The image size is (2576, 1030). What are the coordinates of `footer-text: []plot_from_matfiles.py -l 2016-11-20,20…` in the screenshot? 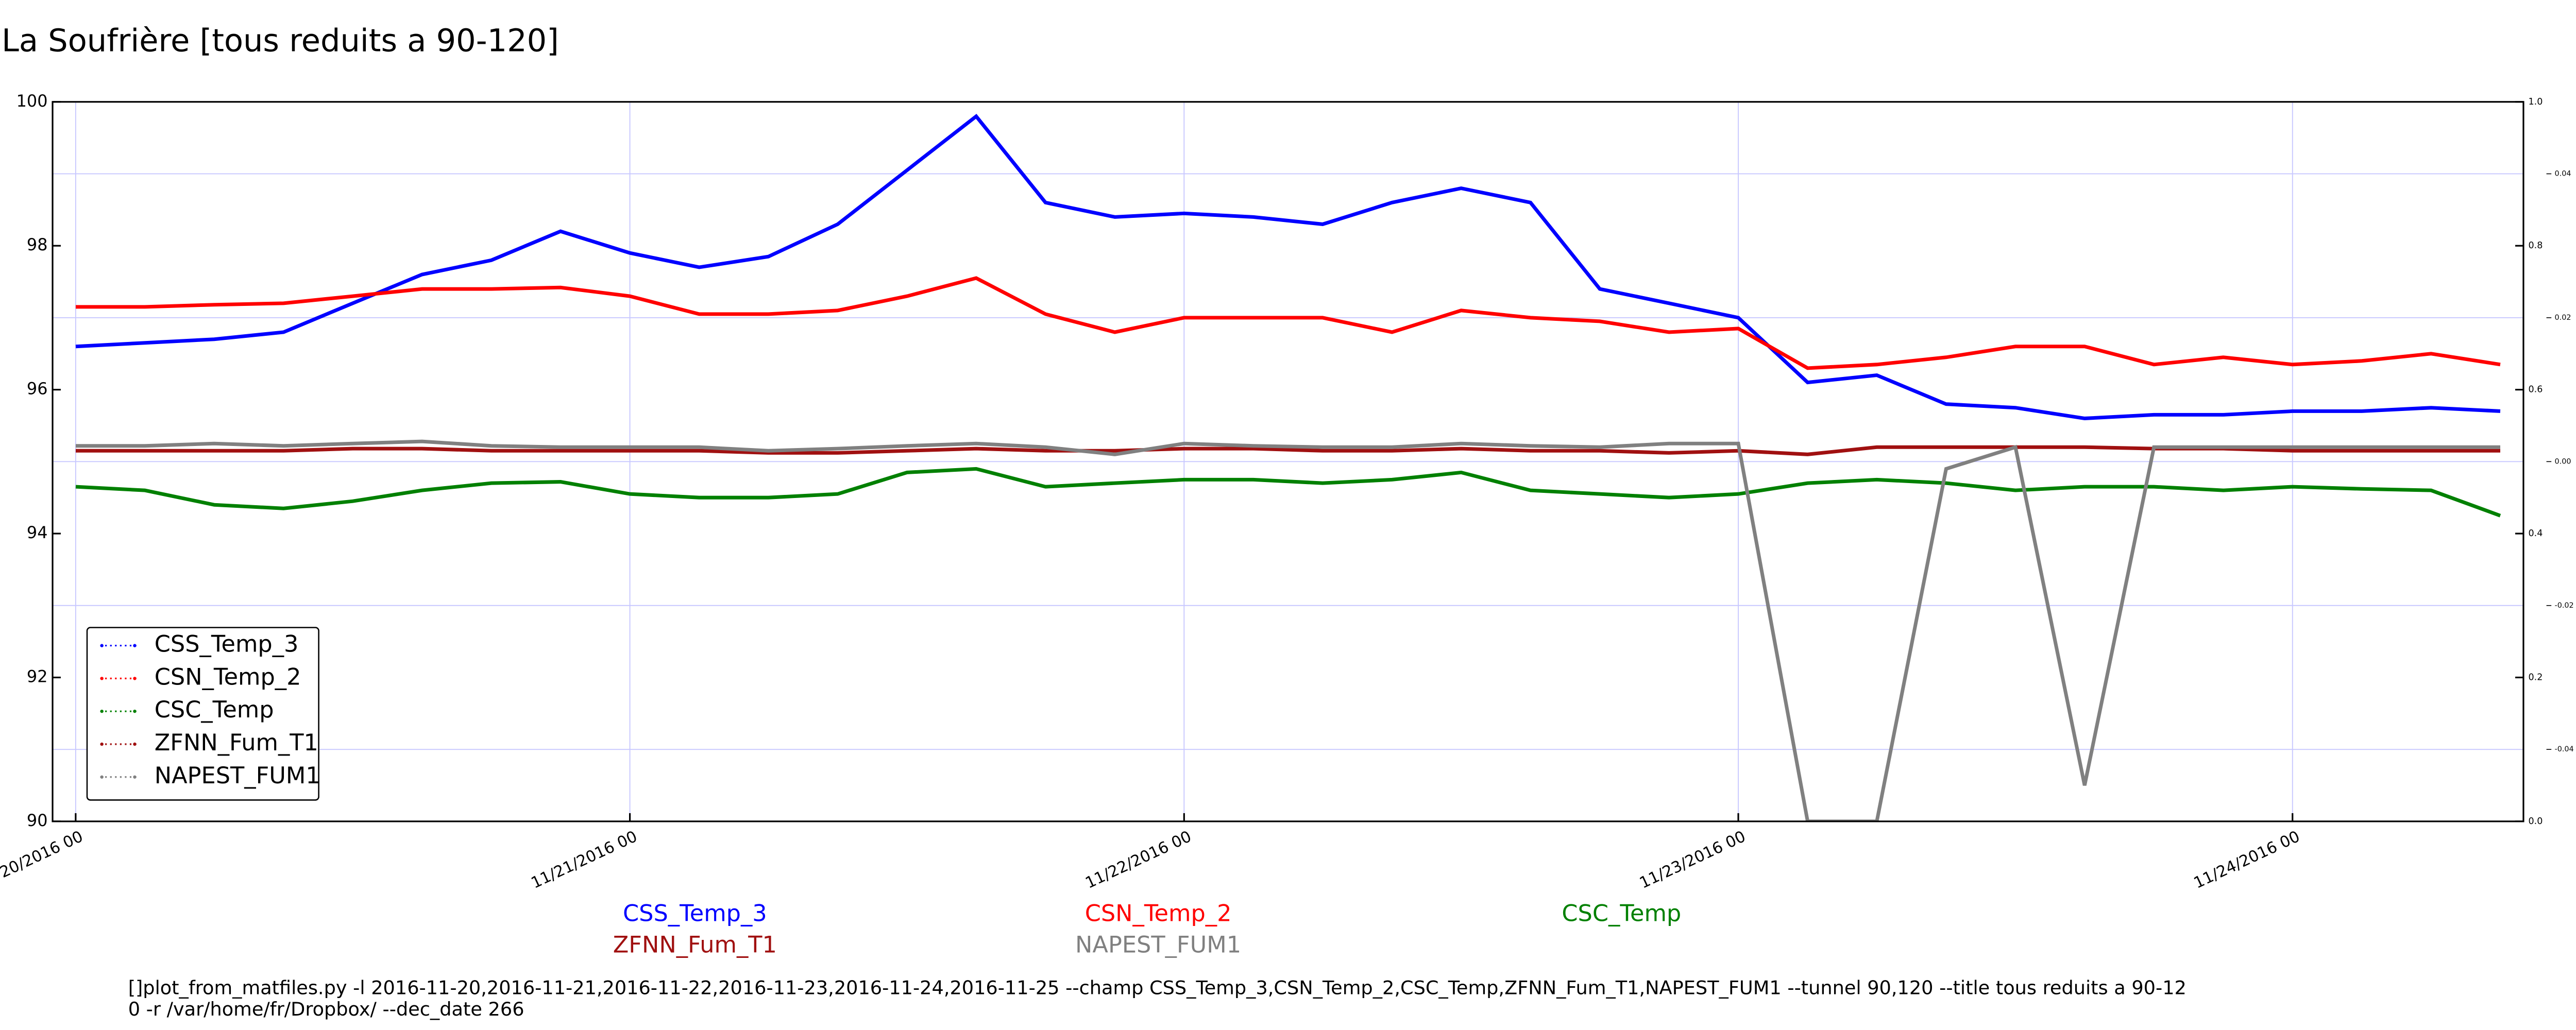 It's located at (1157, 988).